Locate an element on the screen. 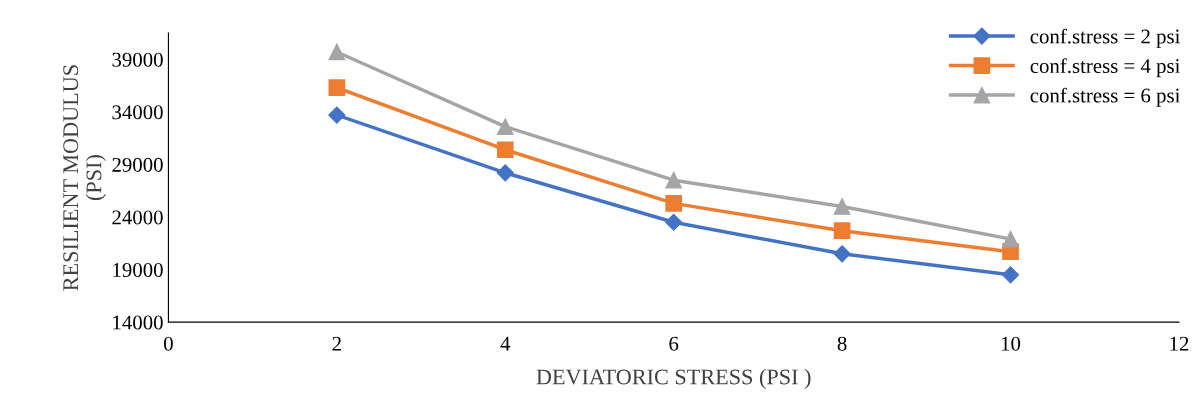 The image size is (1203, 413). x-tick-label: 2 is located at coordinates (336, 343).